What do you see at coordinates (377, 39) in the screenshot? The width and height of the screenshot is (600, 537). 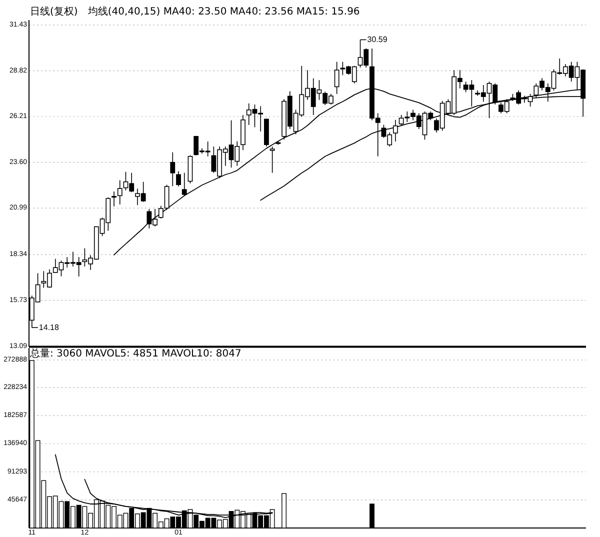 I see `annotation: 30.59` at bounding box center [377, 39].